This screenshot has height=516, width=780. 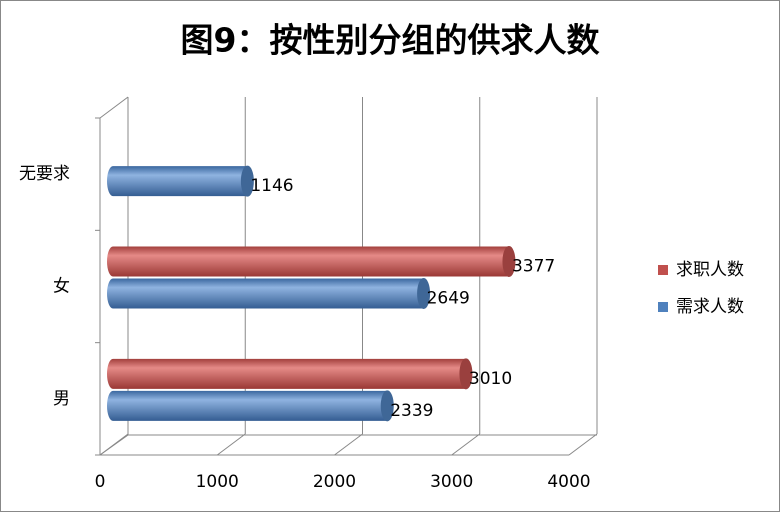 I want to click on y-tick-label: 男, so click(x=61, y=399).